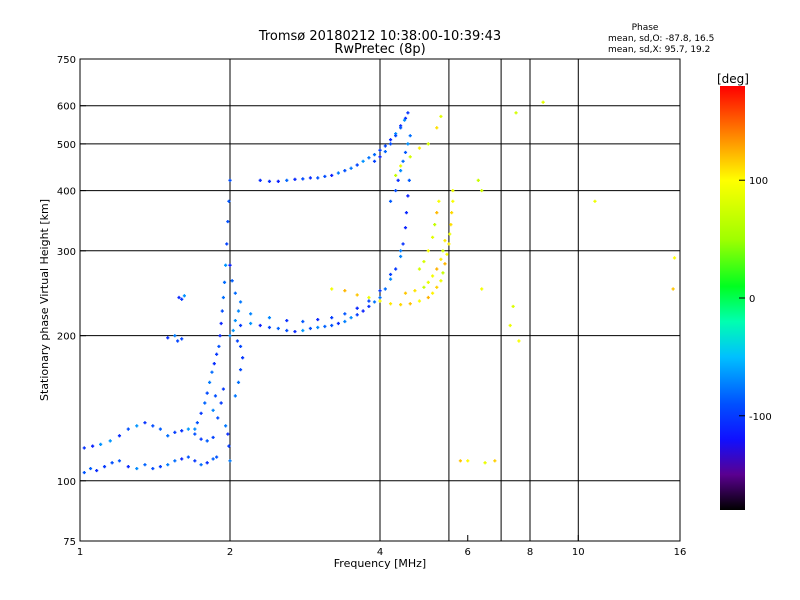  What do you see at coordinates (66, 107) in the screenshot?
I see `y-tick-label: 600` at bounding box center [66, 107].